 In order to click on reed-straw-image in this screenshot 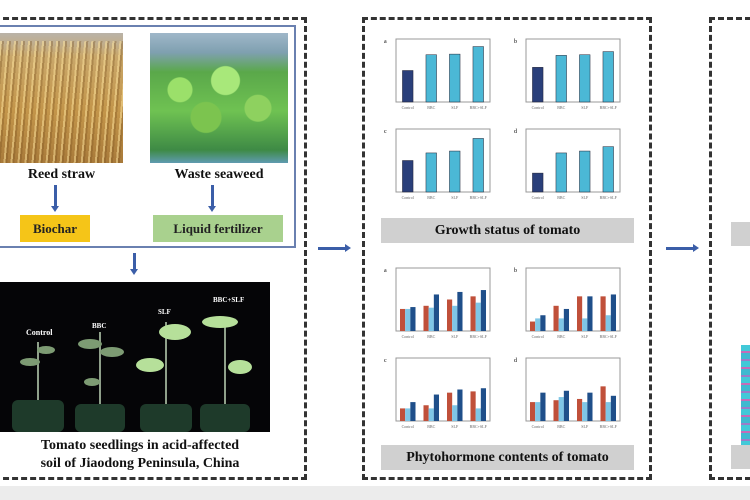, I will do `click(61, 98)`.